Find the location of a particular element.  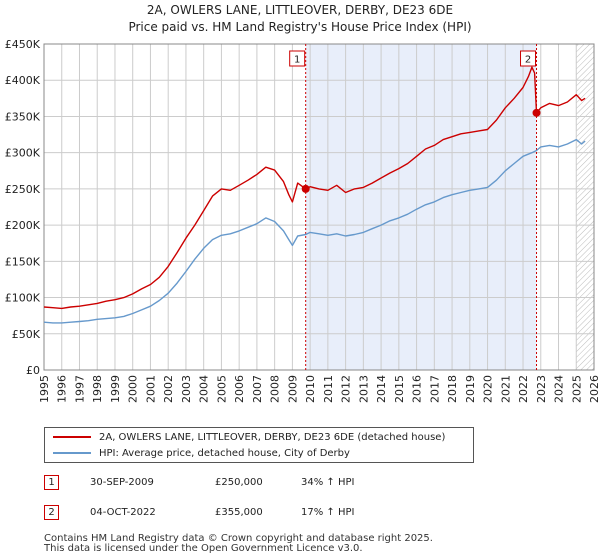

x-tick-label: 2005 is located at coordinates (221, 389).